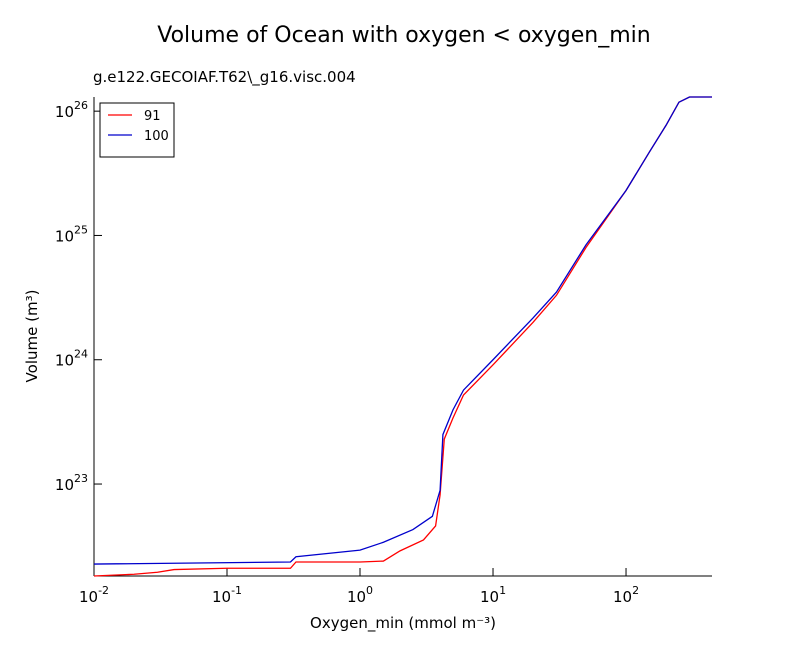 This screenshot has width=806, height=672. What do you see at coordinates (103, 590) in the screenshot?
I see `x-tick-label-exponent: -2` at bounding box center [103, 590].